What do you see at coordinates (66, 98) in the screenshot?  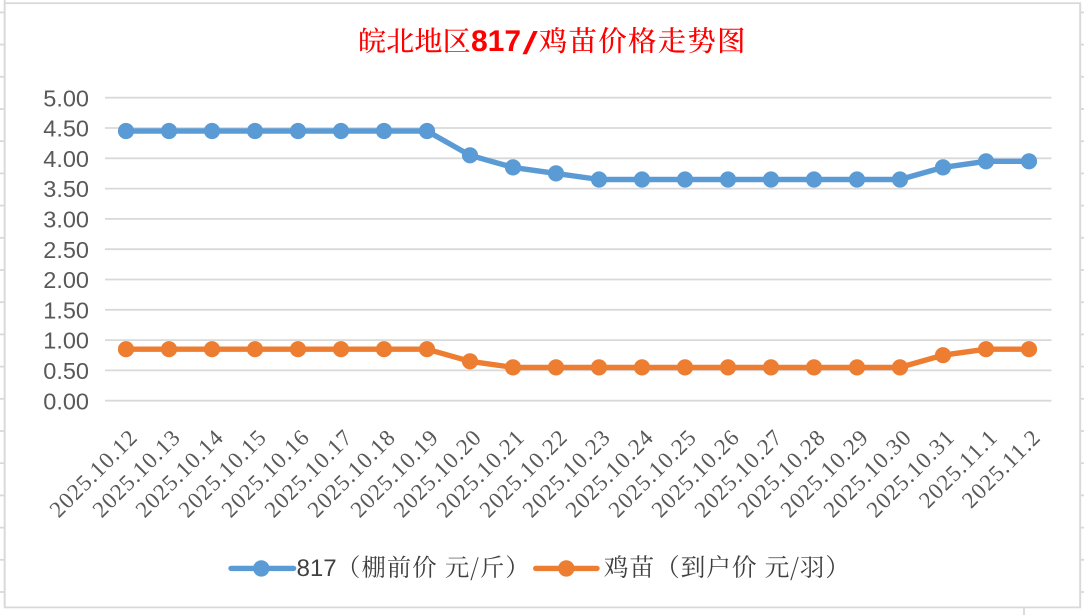 I see `svg-text: 5.00` at bounding box center [66, 98].